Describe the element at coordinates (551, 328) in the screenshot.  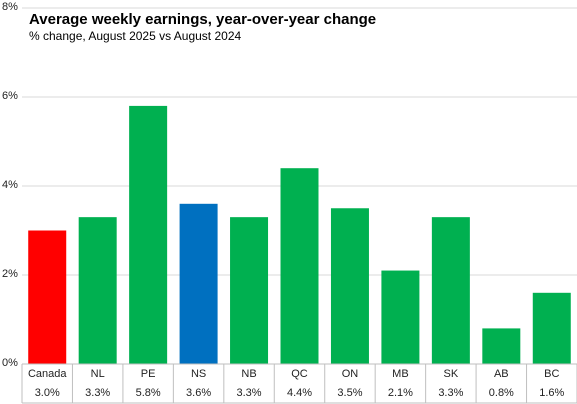
I see `bar-bc` at that location.